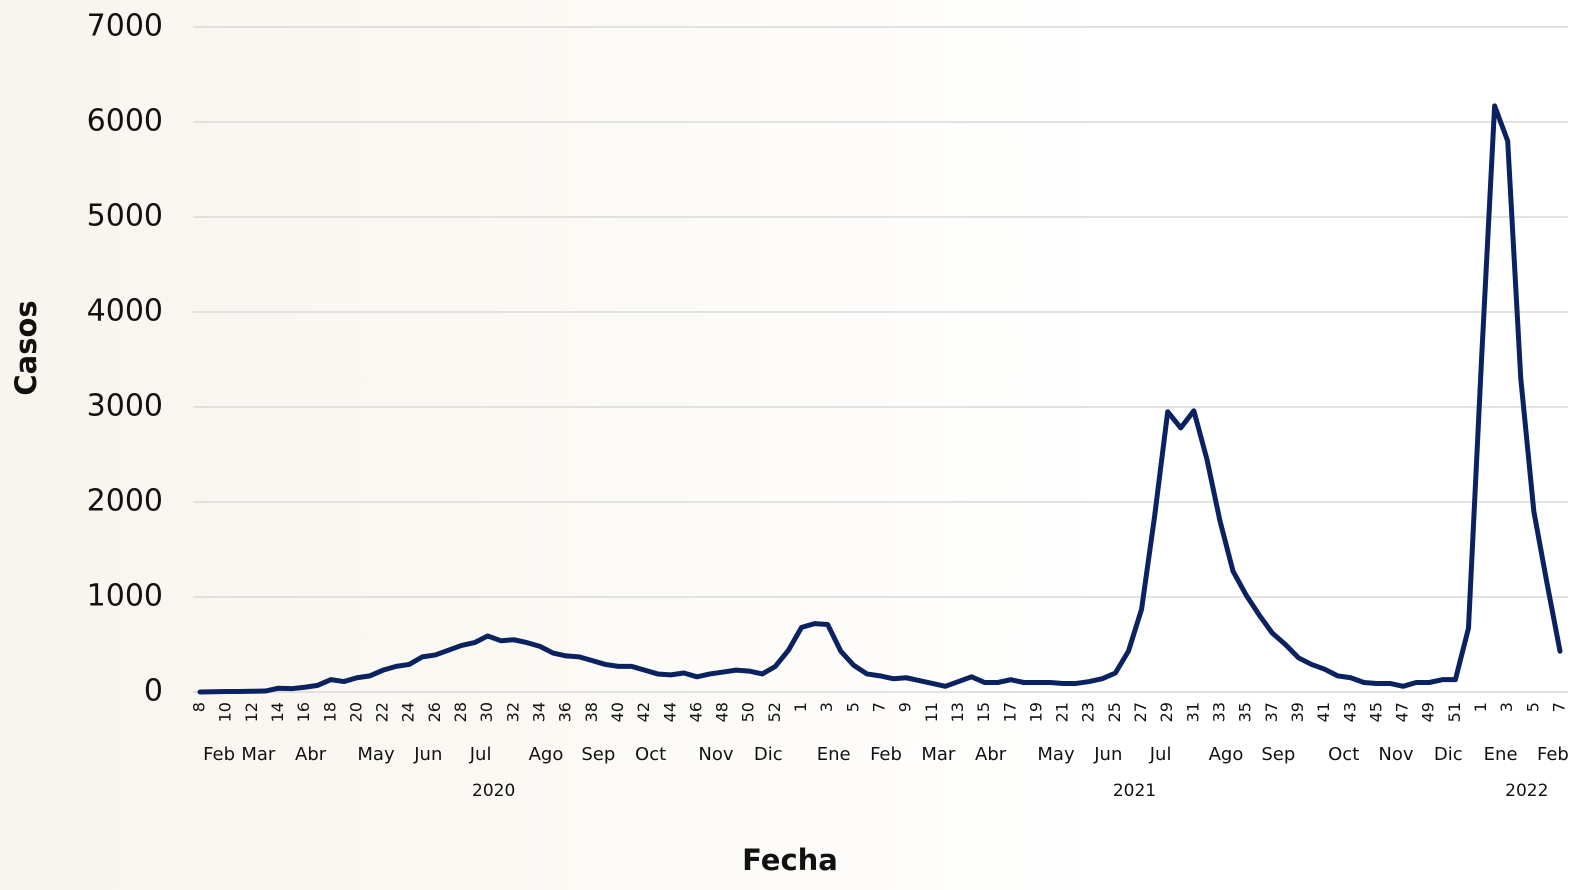 The image size is (1588, 890). Describe the element at coordinates (591, 712) in the screenshot. I see `x-tick-label: 38` at that location.